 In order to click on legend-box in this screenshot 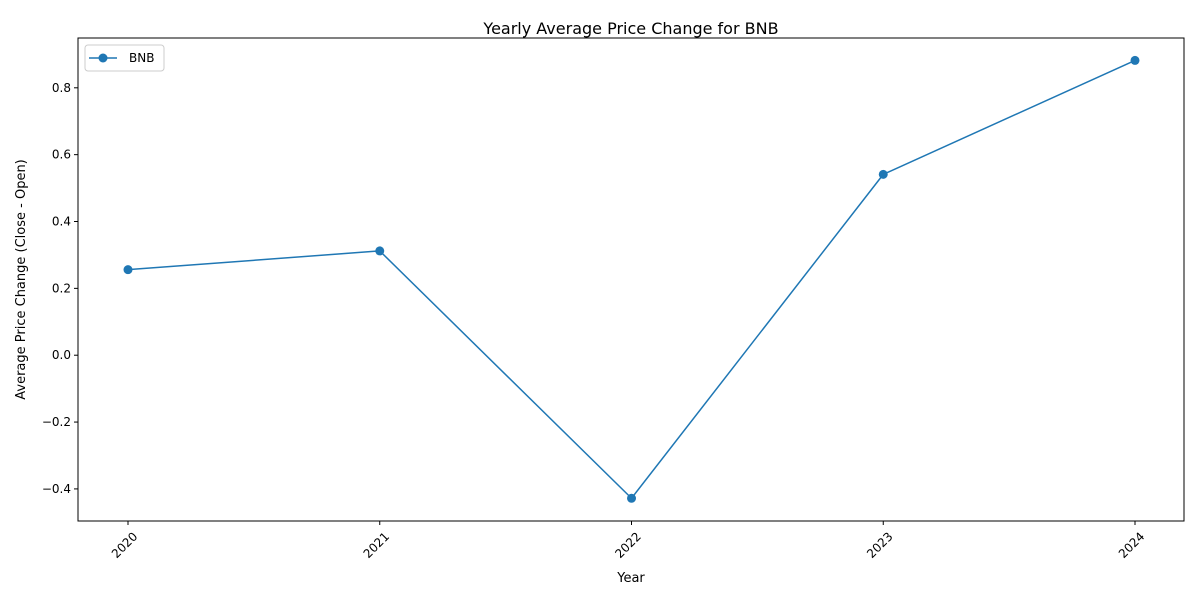, I will do `click(124, 58)`.